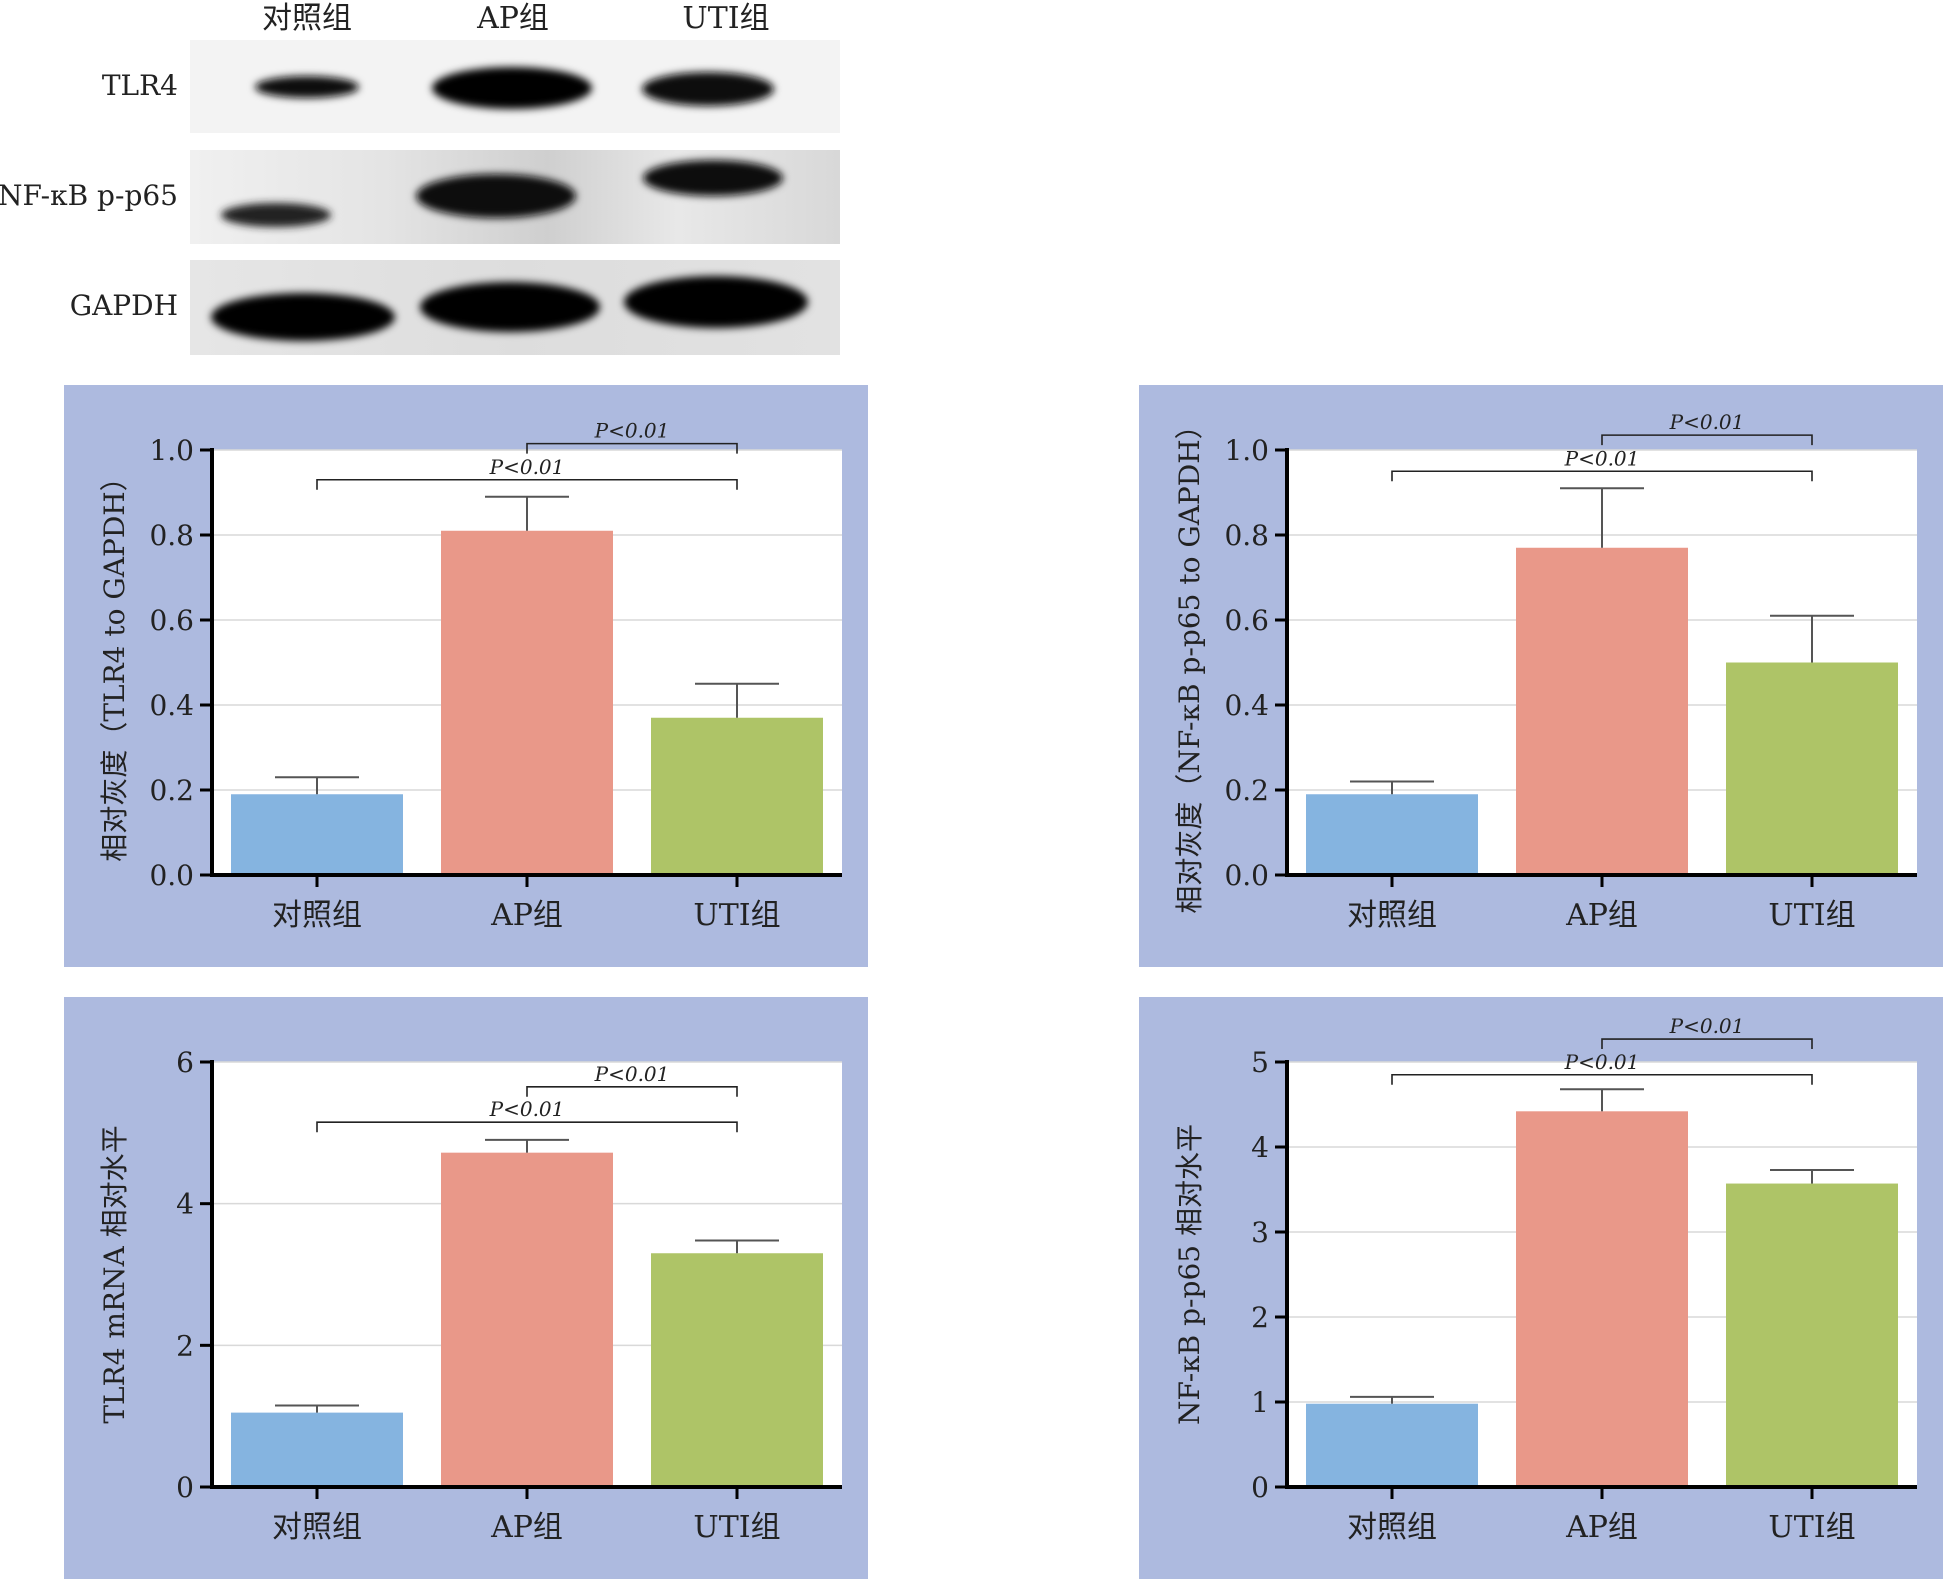 This screenshot has width=1943, height=1579. I want to click on blot-column-label: 对照组, so click(307, 18).